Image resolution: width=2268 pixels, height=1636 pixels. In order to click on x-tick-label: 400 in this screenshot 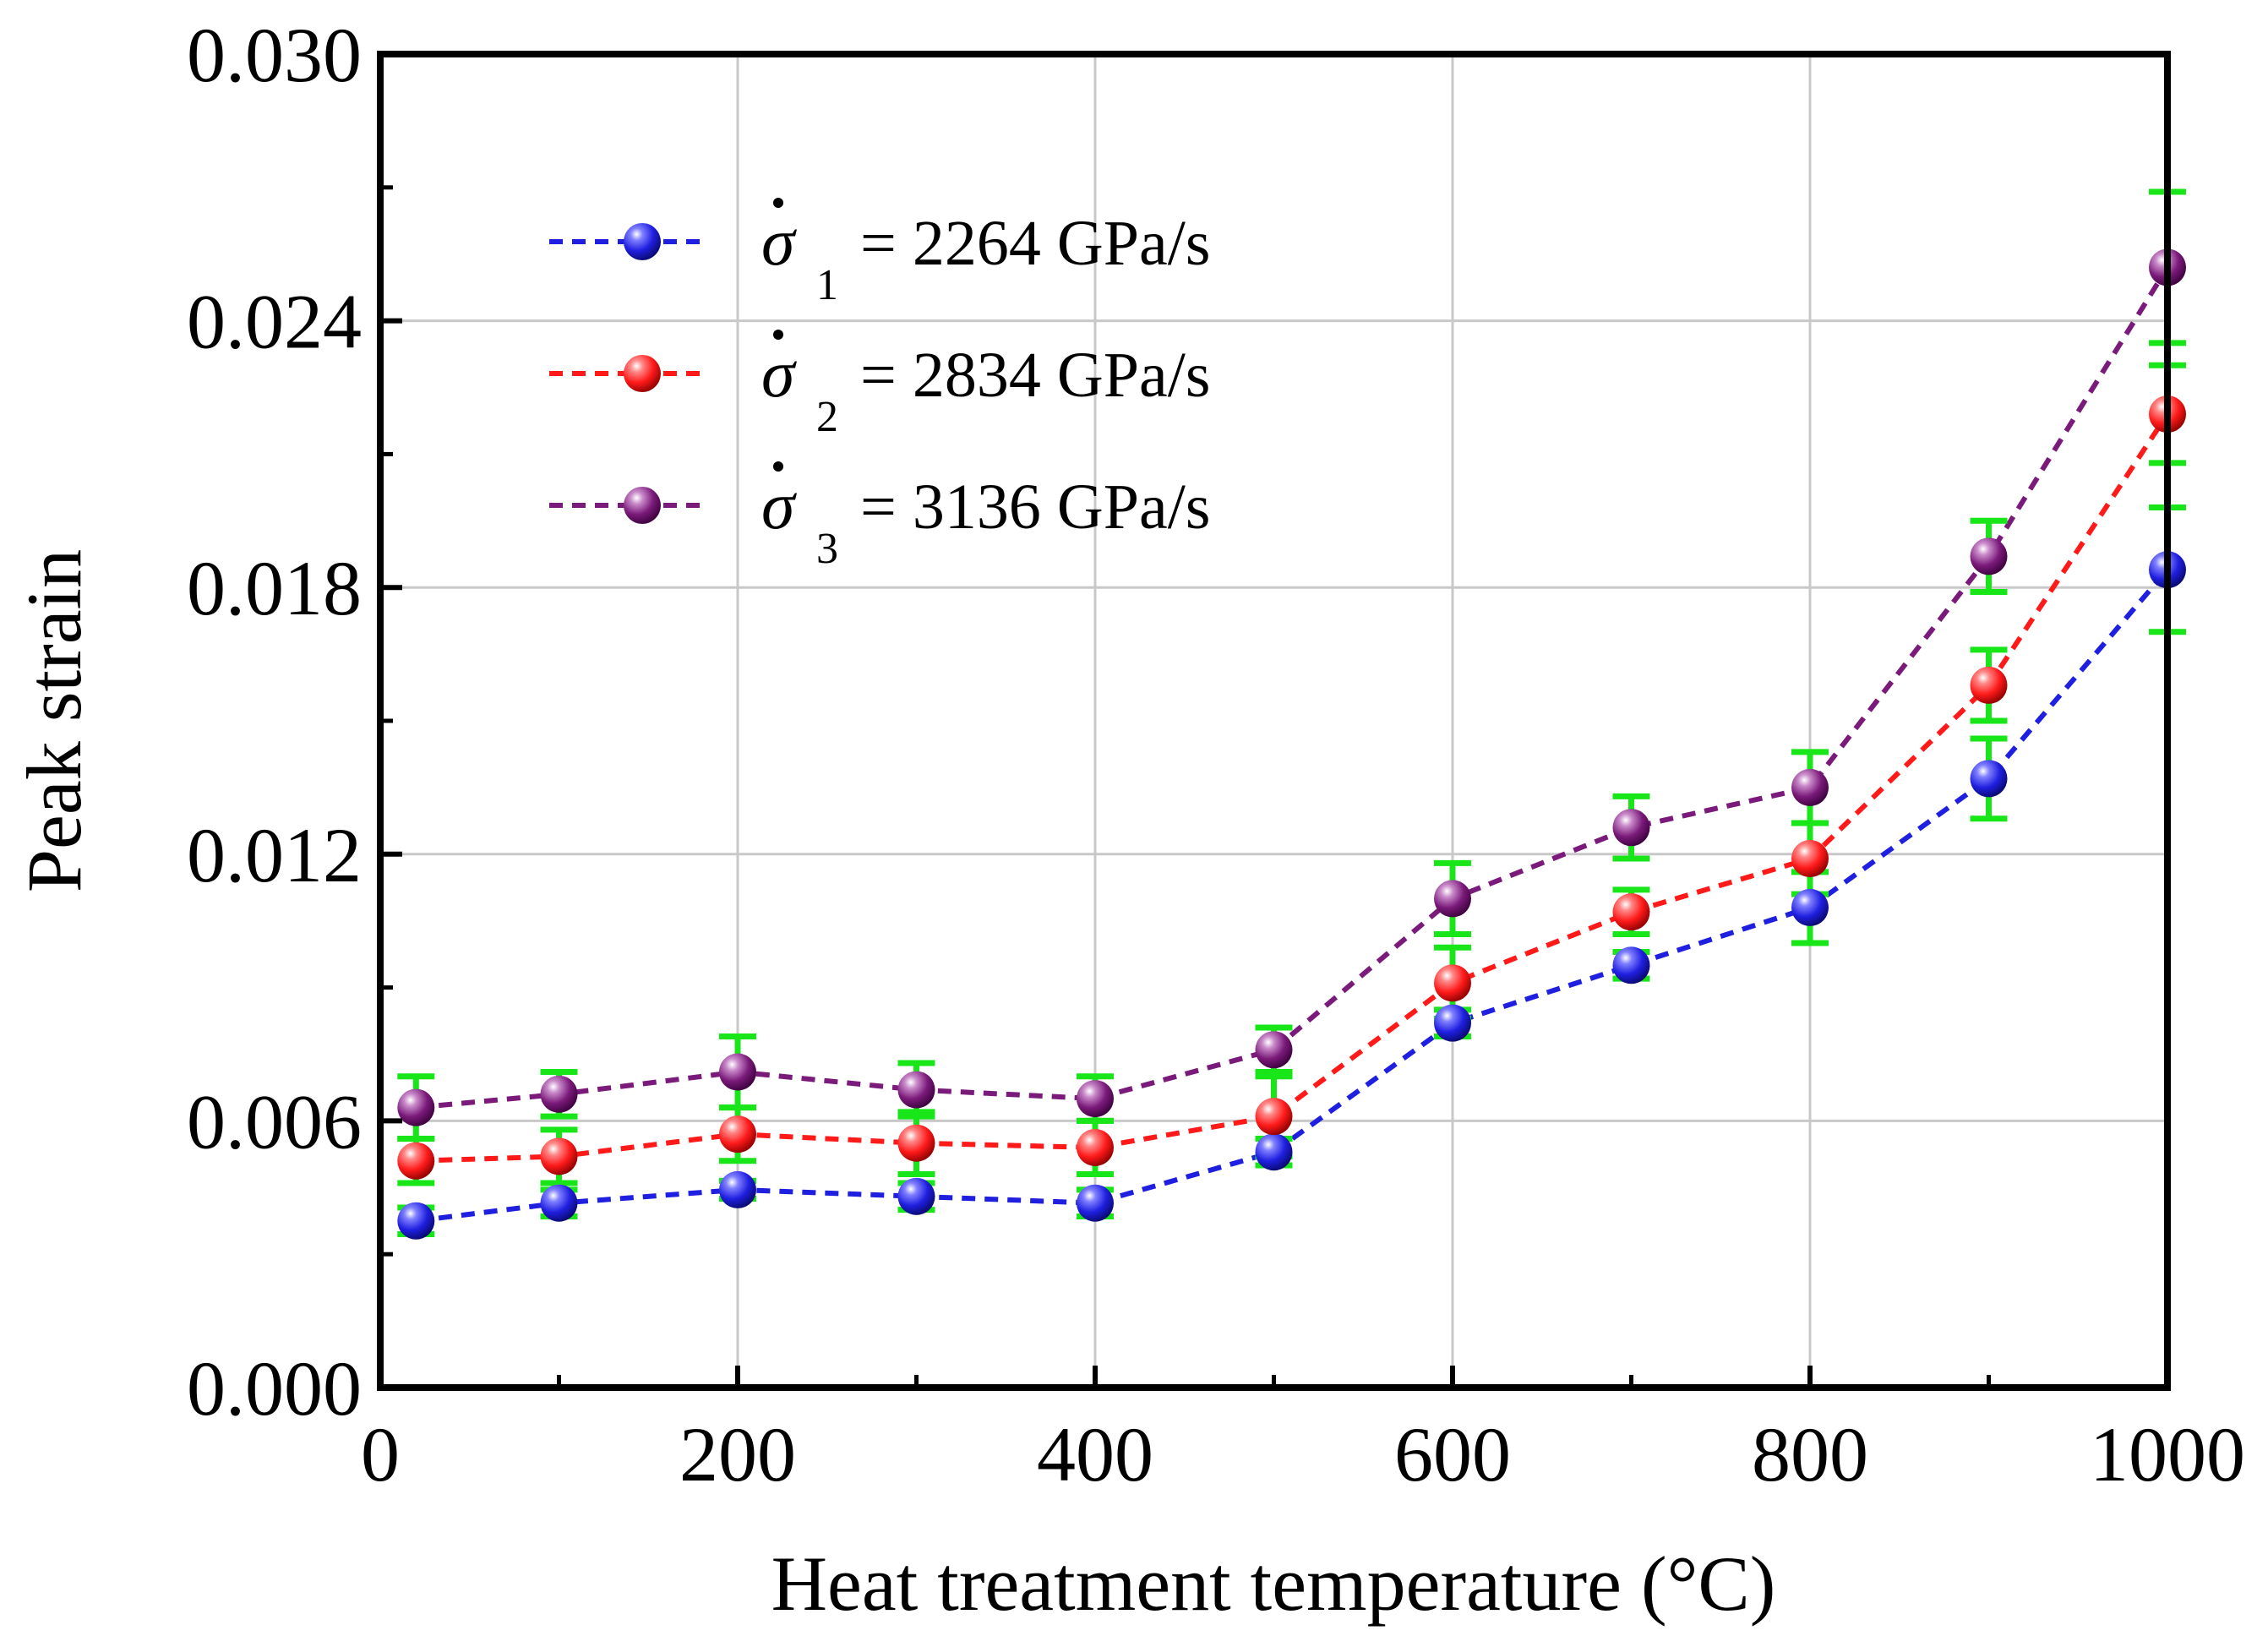, I will do `click(1095, 1454)`.